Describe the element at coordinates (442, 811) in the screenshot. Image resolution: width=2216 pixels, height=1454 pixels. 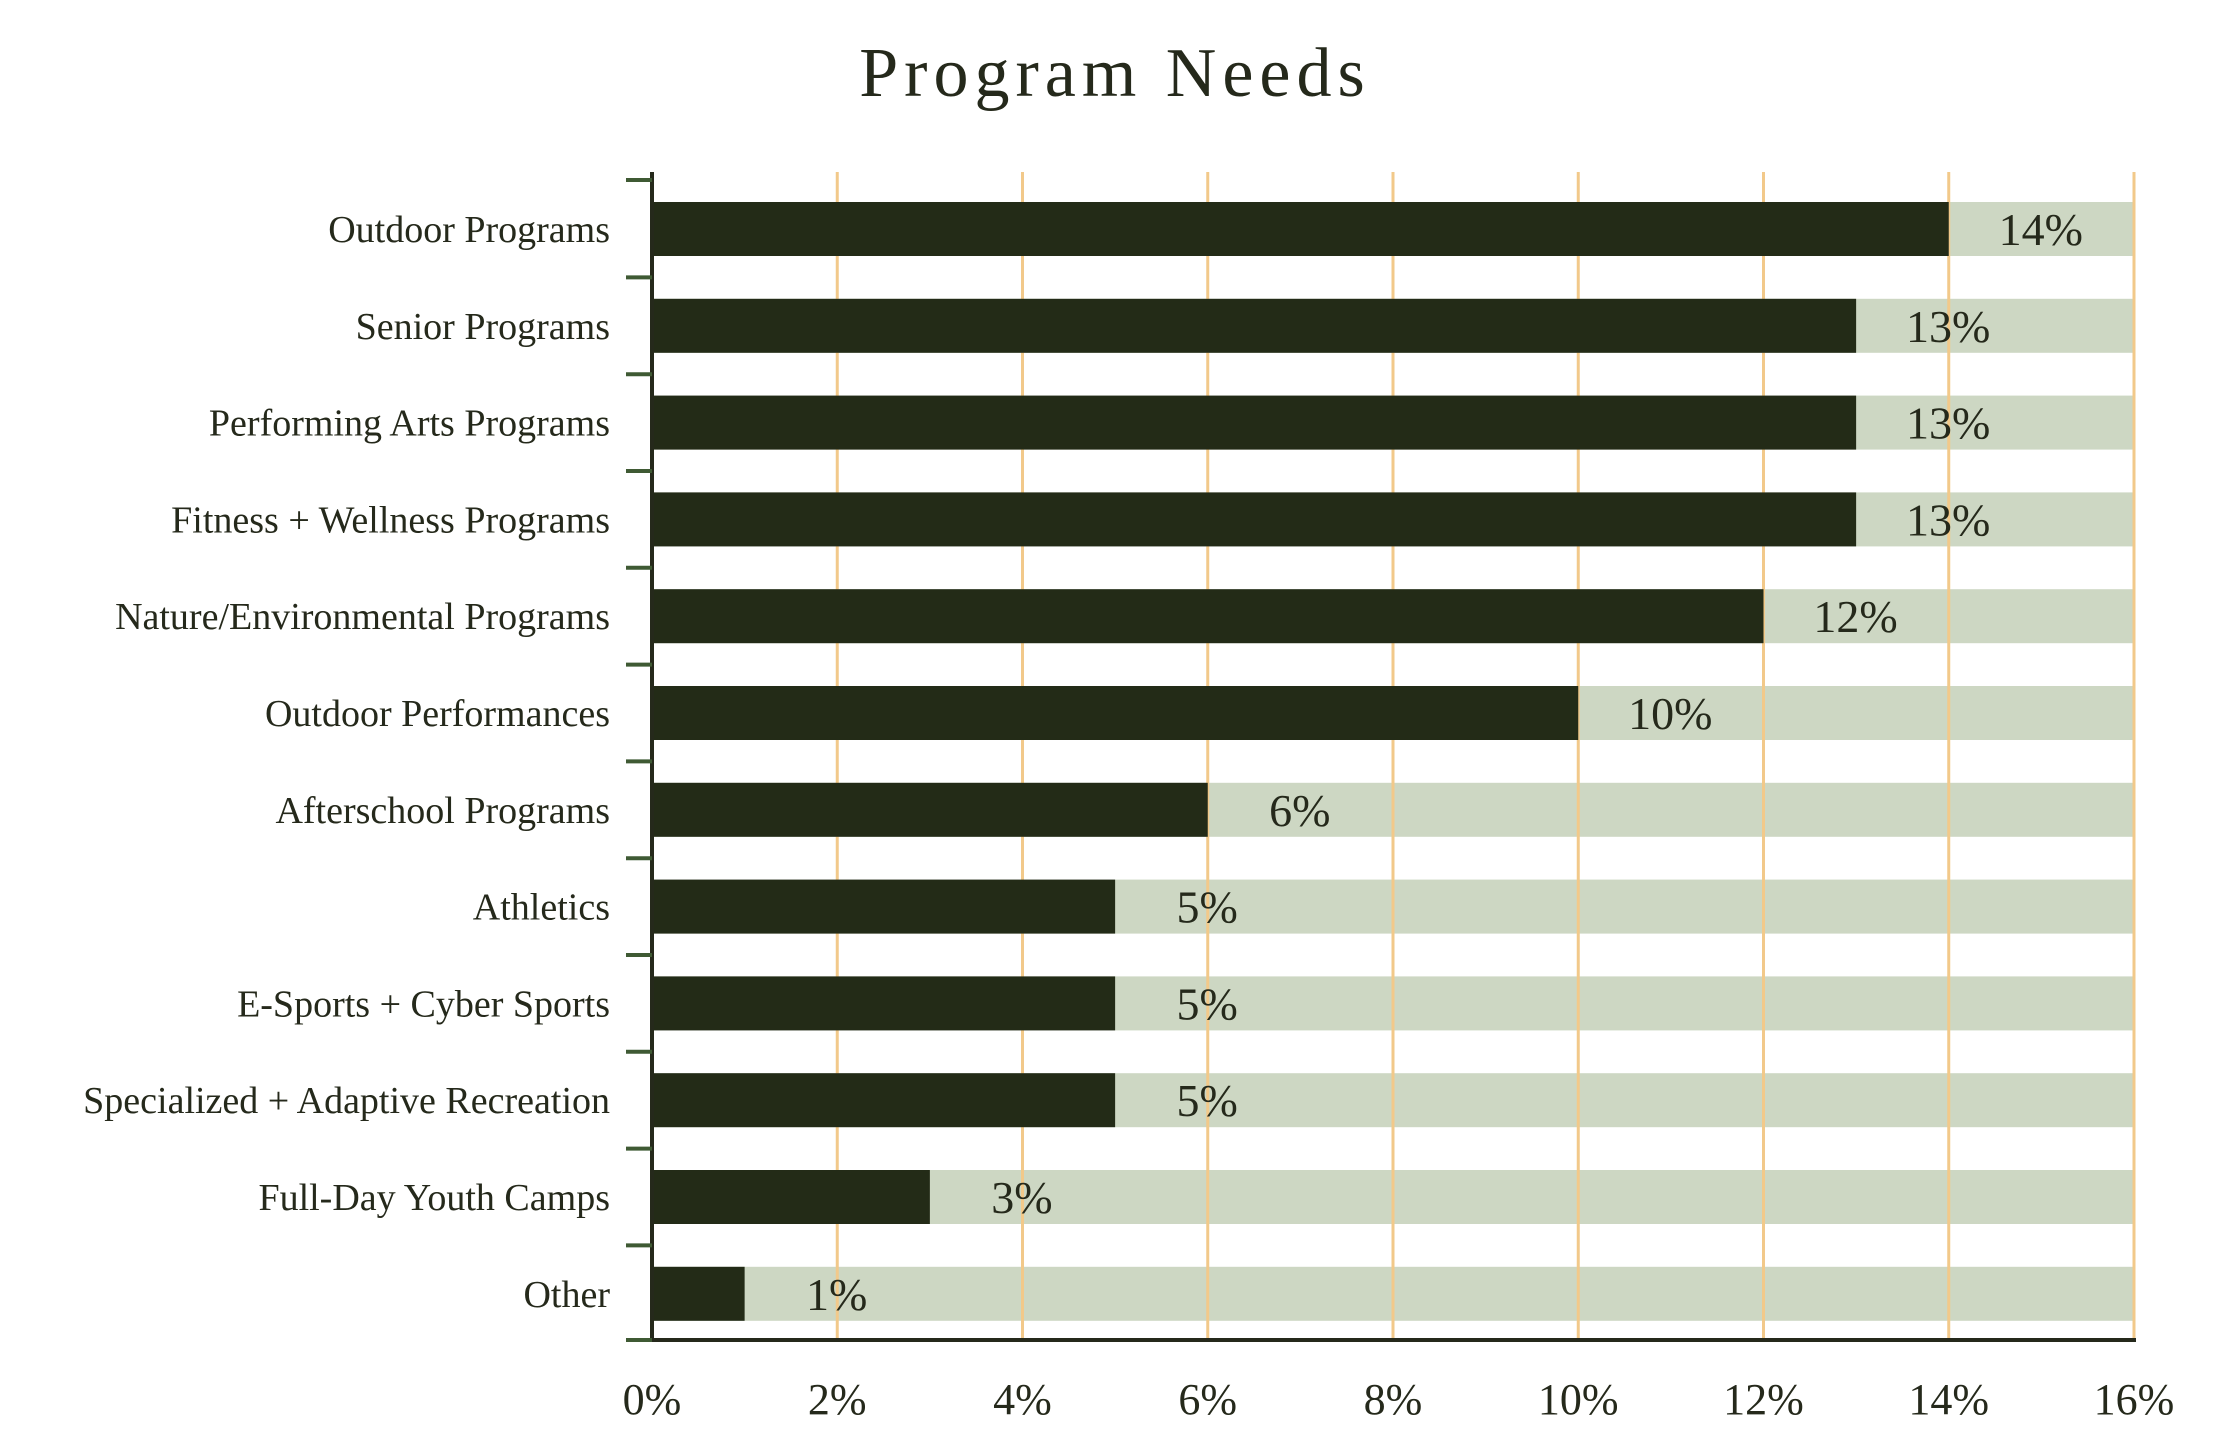
I see `category-label: Afterschool Programs` at that location.